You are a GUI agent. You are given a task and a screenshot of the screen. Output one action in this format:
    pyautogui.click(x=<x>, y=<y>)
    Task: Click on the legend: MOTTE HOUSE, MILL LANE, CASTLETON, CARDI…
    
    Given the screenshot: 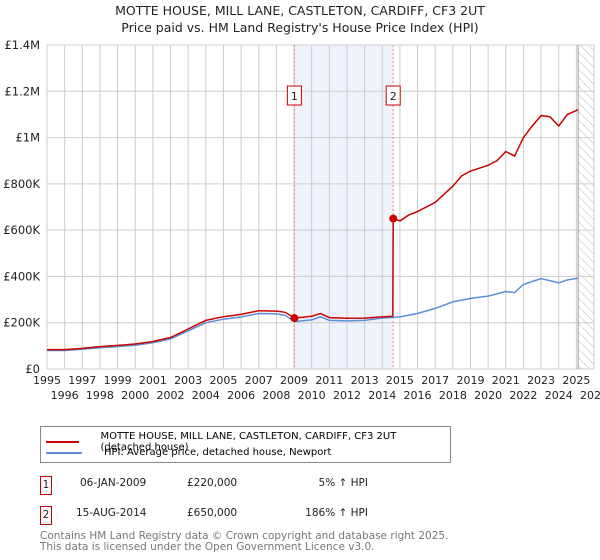 What is the action you would take?
    pyautogui.click(x=245, y=444)
    